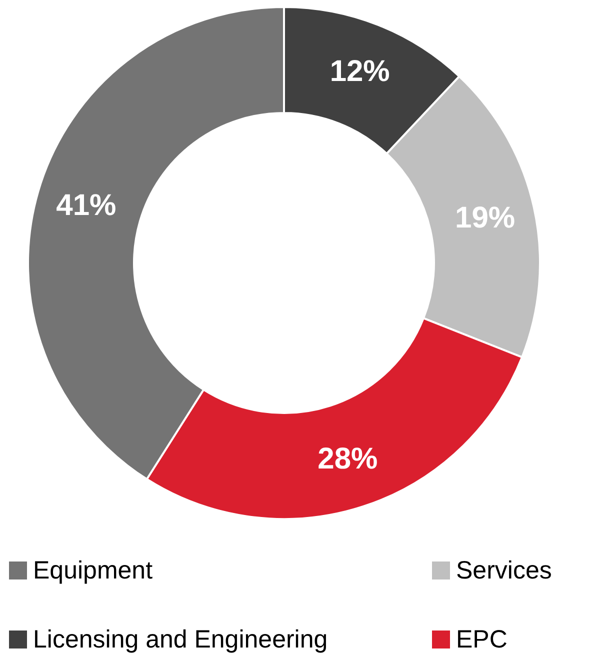  Describe the element at coordinates (482, 640) in the screenshot. I see `legend-label: EPC` at that location.